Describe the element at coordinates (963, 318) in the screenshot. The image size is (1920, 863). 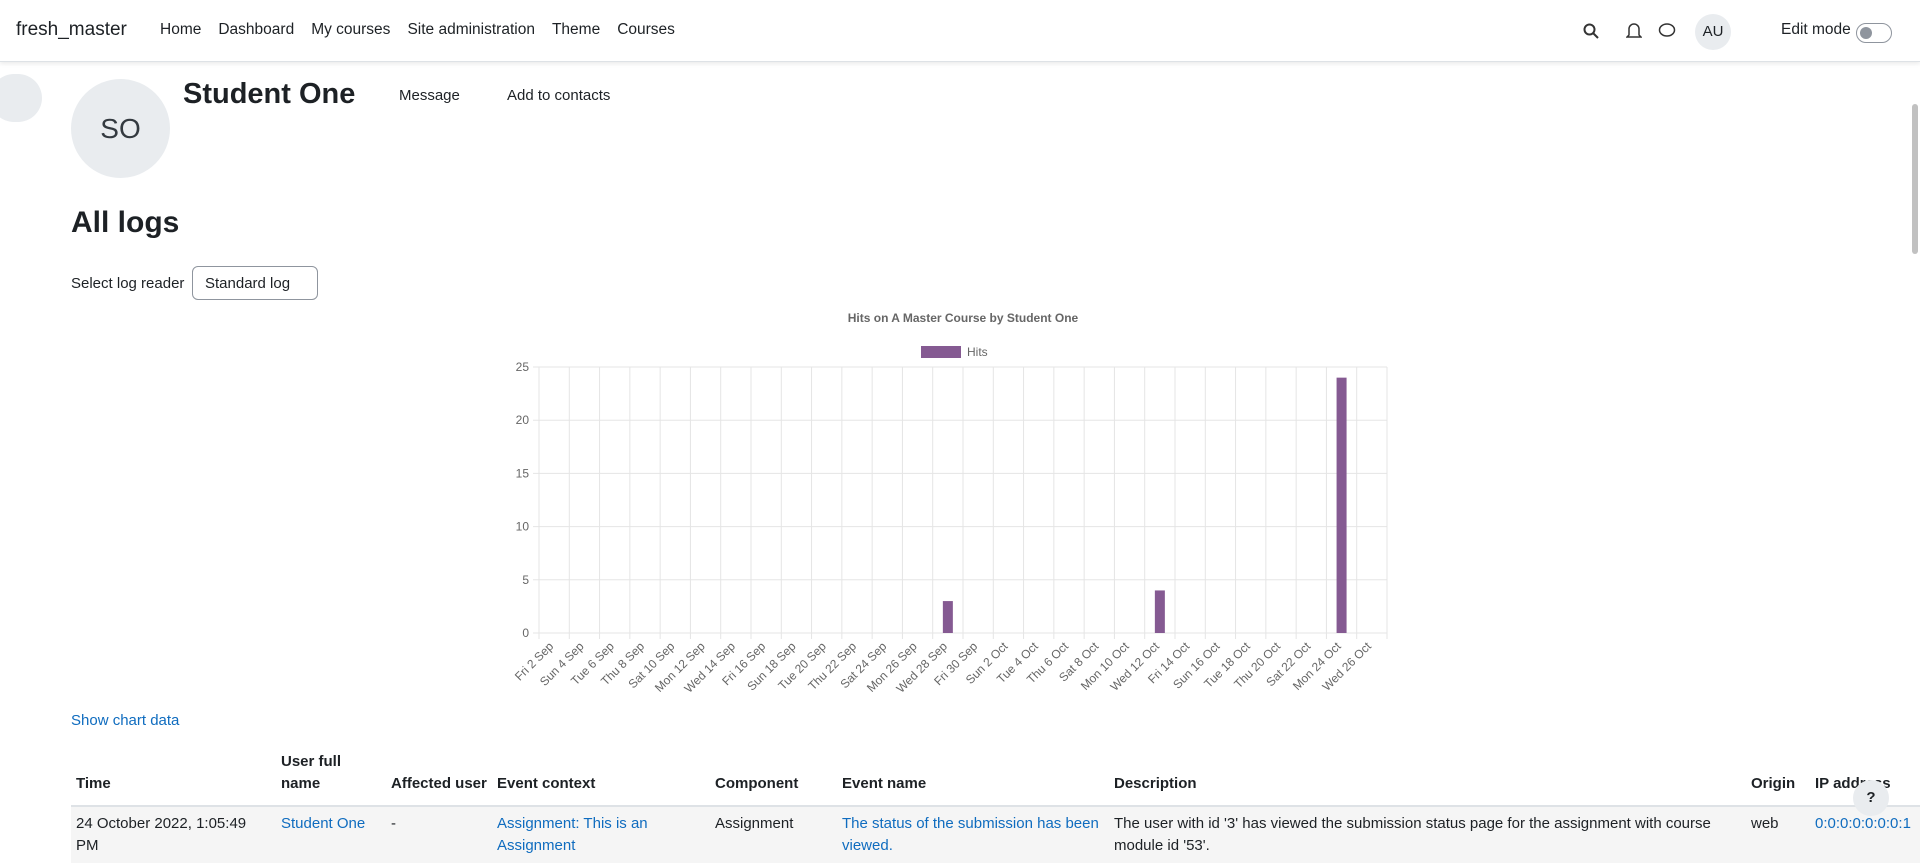
I see `chart-title: Hits on A Master Course by Student One` at that location.